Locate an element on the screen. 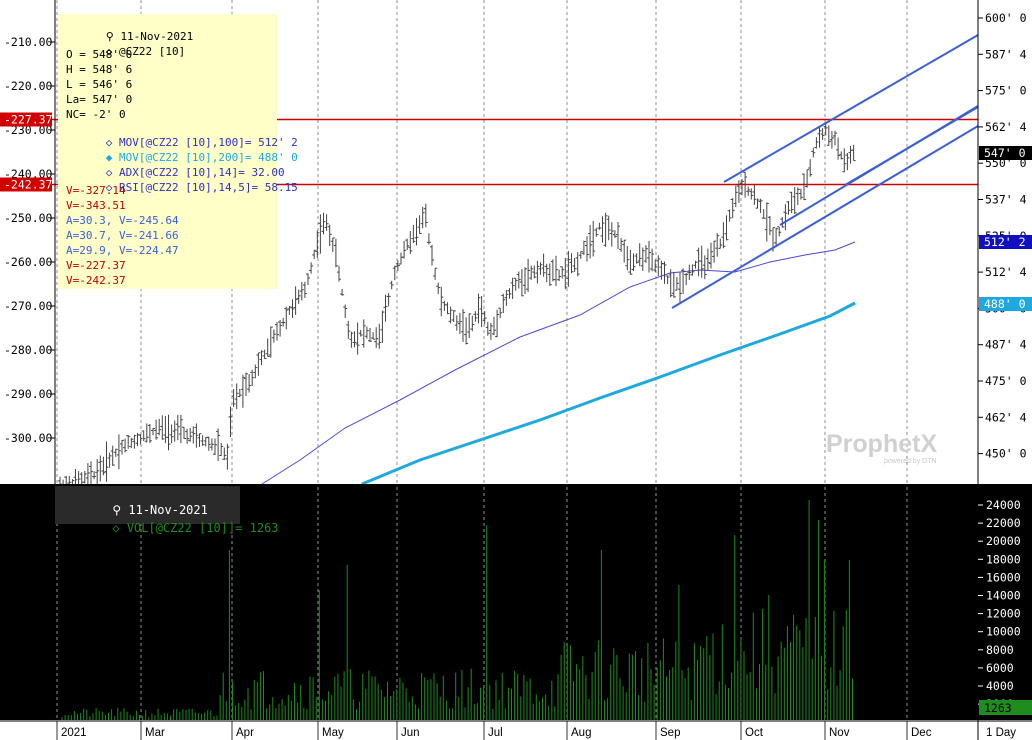  x-axis-label: Jun is located at coordinates (410, 733).